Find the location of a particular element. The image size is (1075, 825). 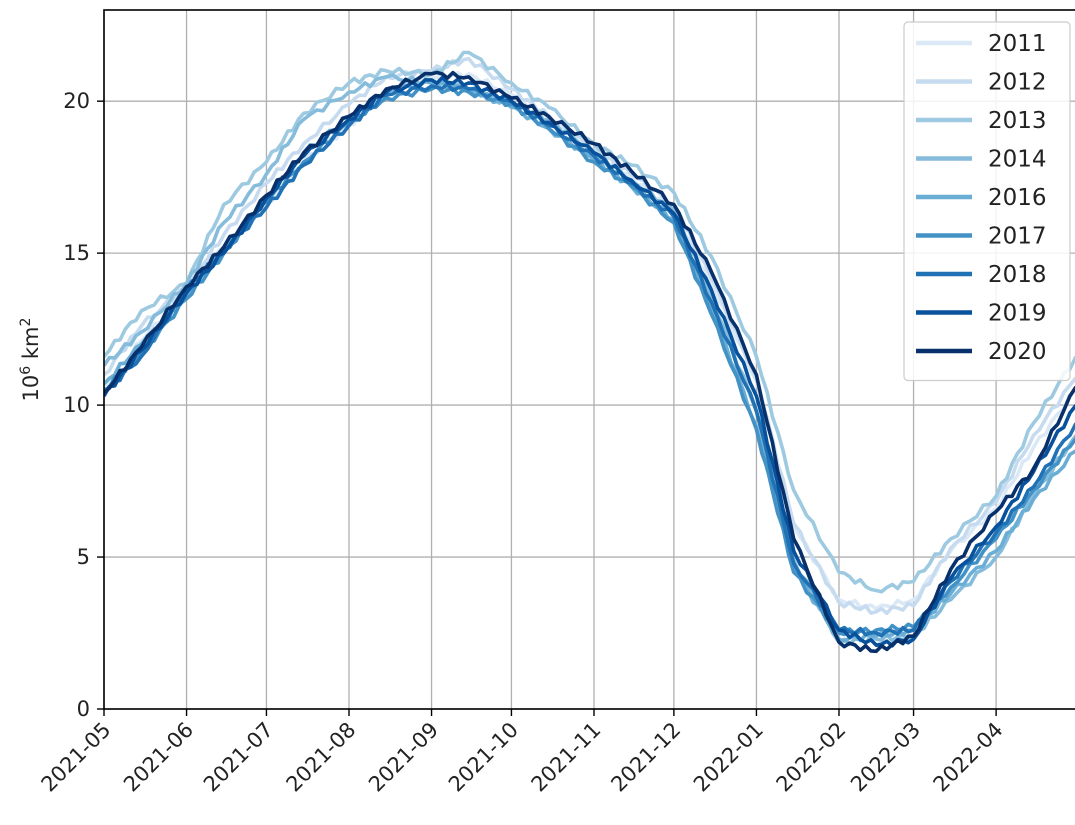

legend-box is located at coordinates (987, 201).